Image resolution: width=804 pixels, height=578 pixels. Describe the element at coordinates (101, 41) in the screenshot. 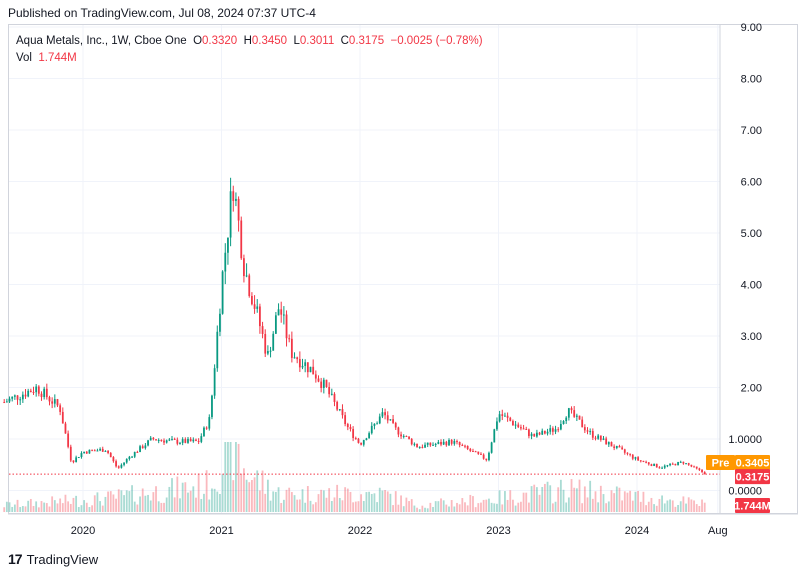

I see `symbol-title: Aqua Metals, Inc., 1W, Cboe One` at that location.